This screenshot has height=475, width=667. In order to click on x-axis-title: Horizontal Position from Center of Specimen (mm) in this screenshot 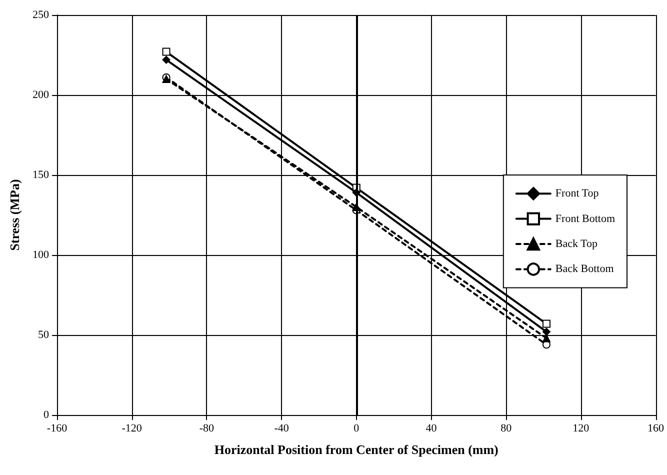, I will do `click(356, 449)`.